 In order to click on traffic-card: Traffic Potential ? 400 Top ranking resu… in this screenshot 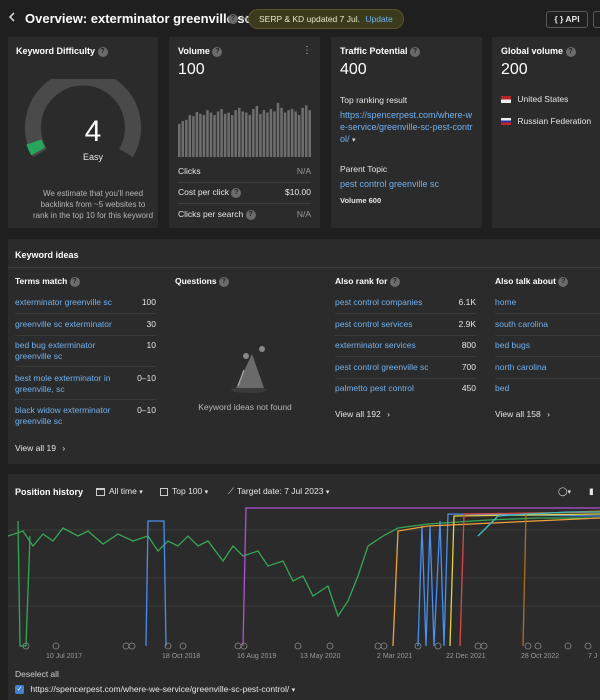, I will do `click(406, 132)`.